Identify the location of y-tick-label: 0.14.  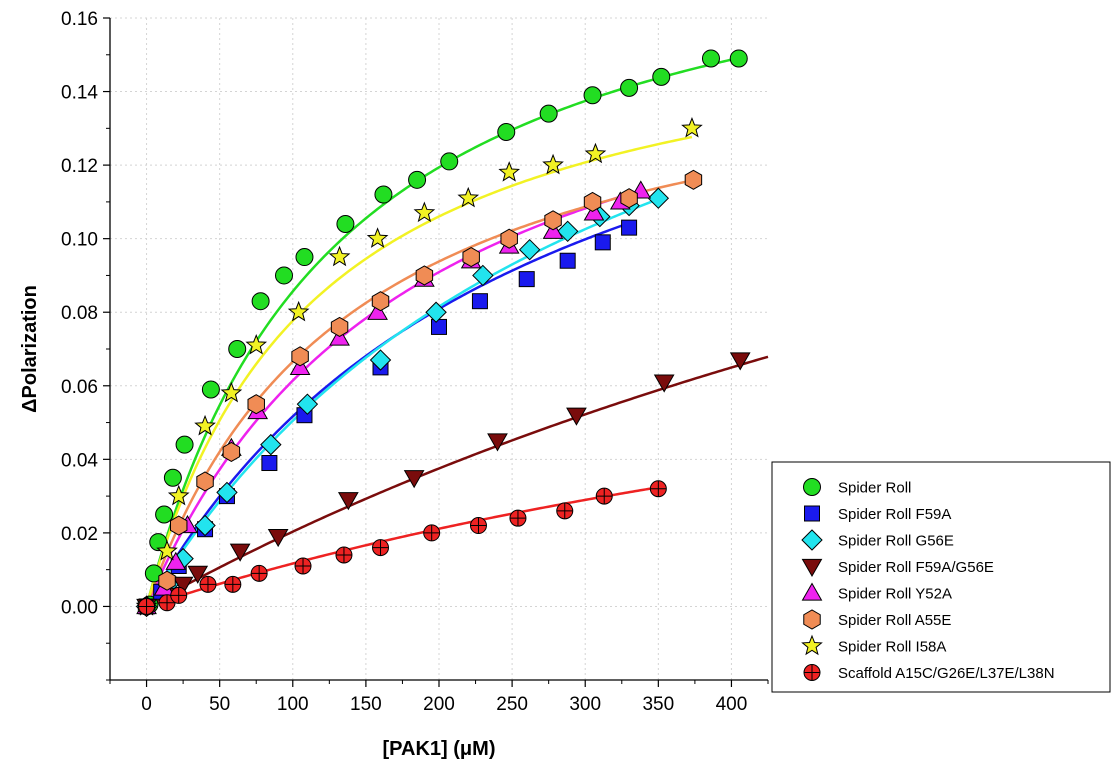
(79, 93).